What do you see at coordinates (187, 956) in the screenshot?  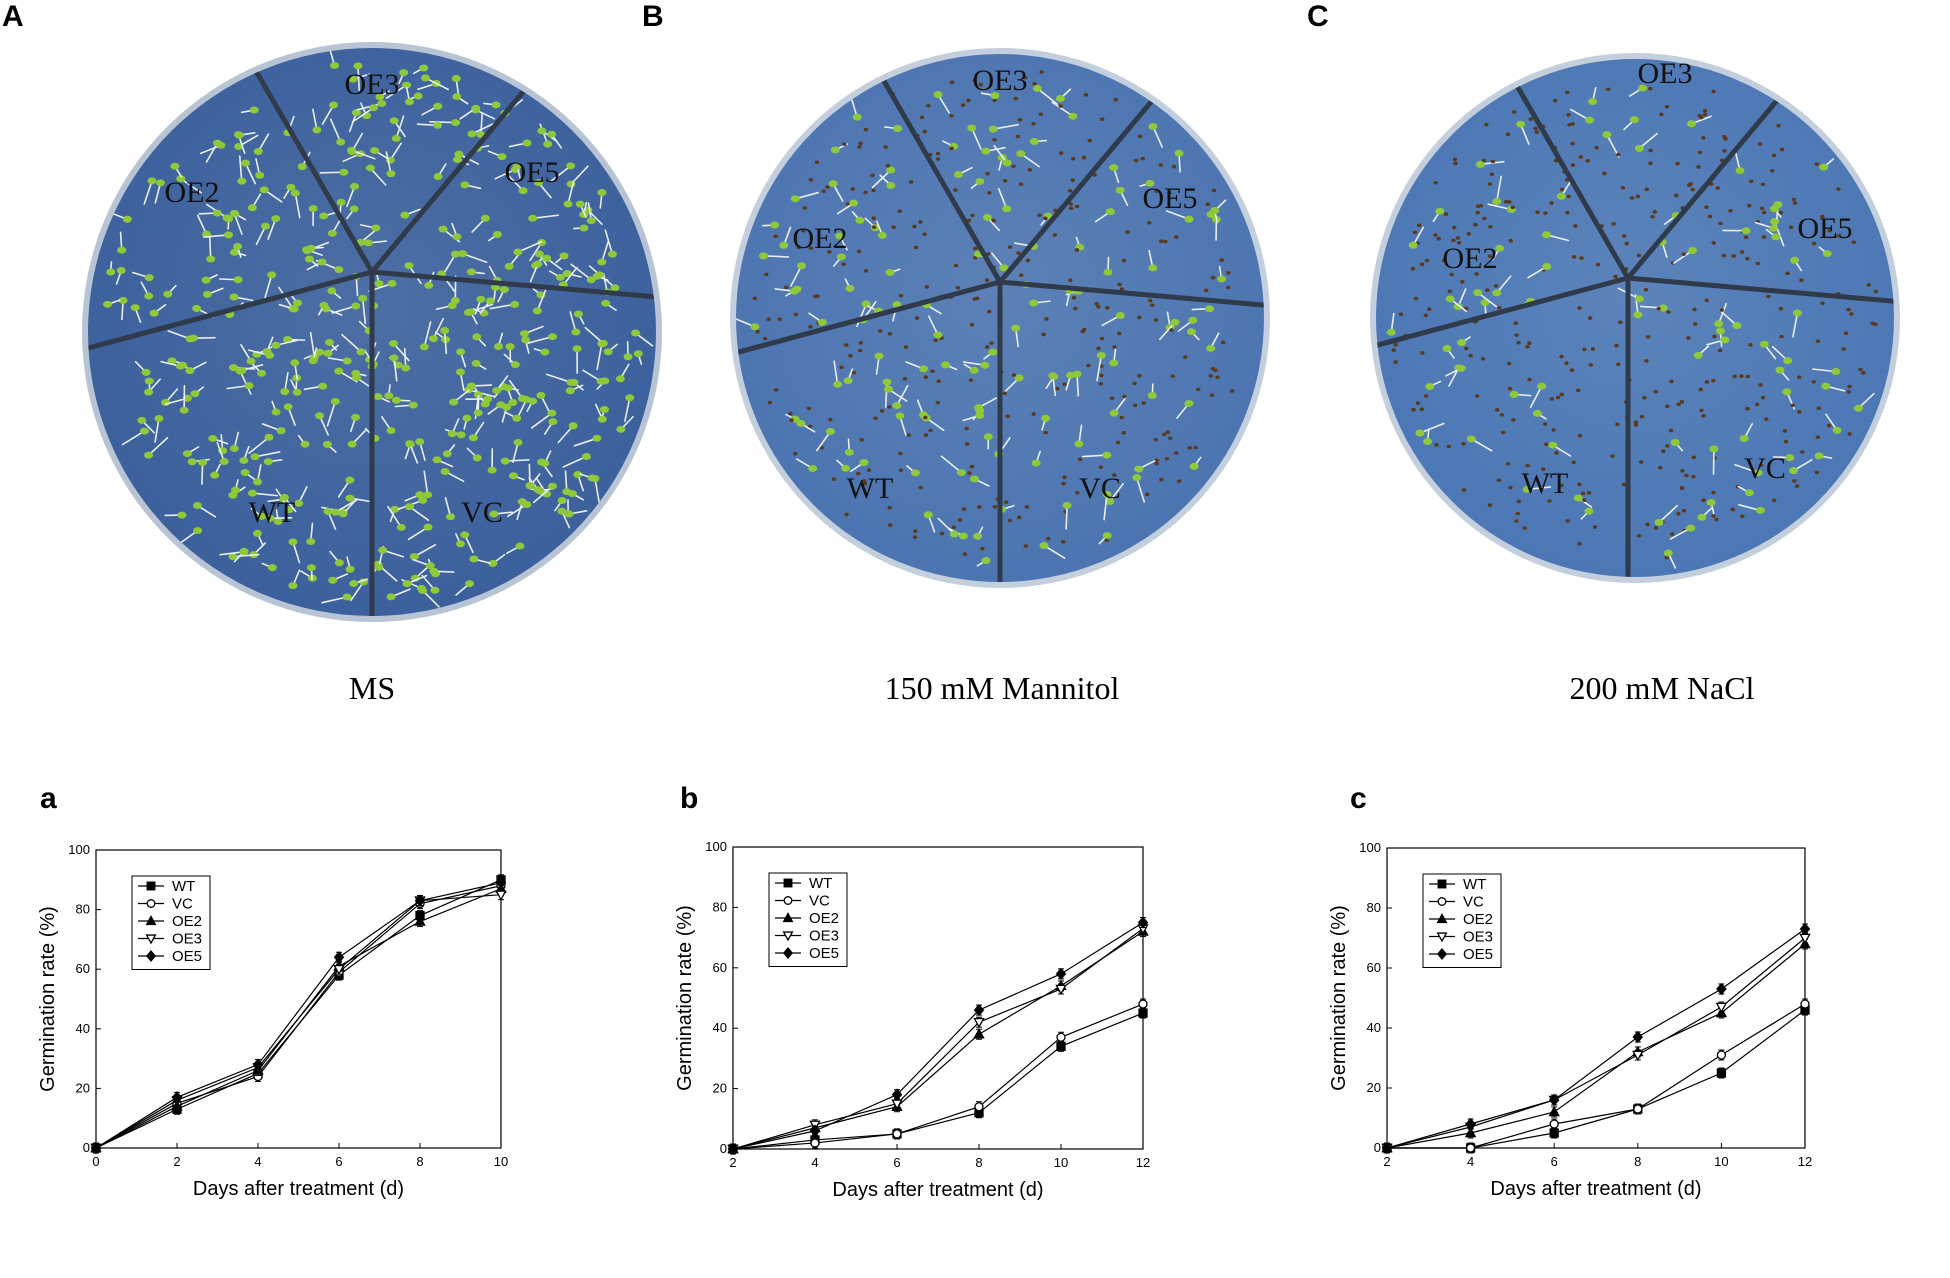 I see `legend-label-oe5: OE5` at bounding box center [187, 956].